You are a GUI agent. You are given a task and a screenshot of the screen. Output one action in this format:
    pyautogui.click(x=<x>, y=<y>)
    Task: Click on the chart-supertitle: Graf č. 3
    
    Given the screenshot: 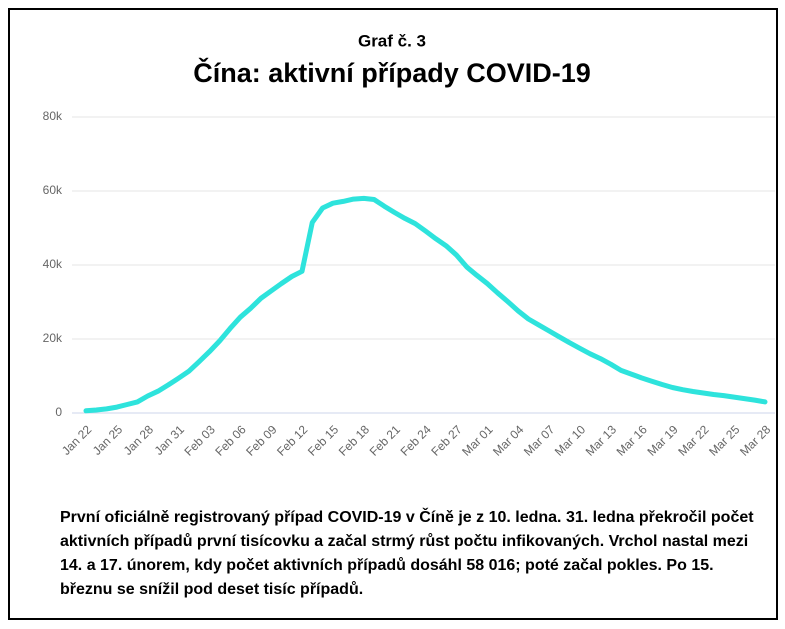 What is the action you would take?
    pyautogui.click(x=392, y=40)
    